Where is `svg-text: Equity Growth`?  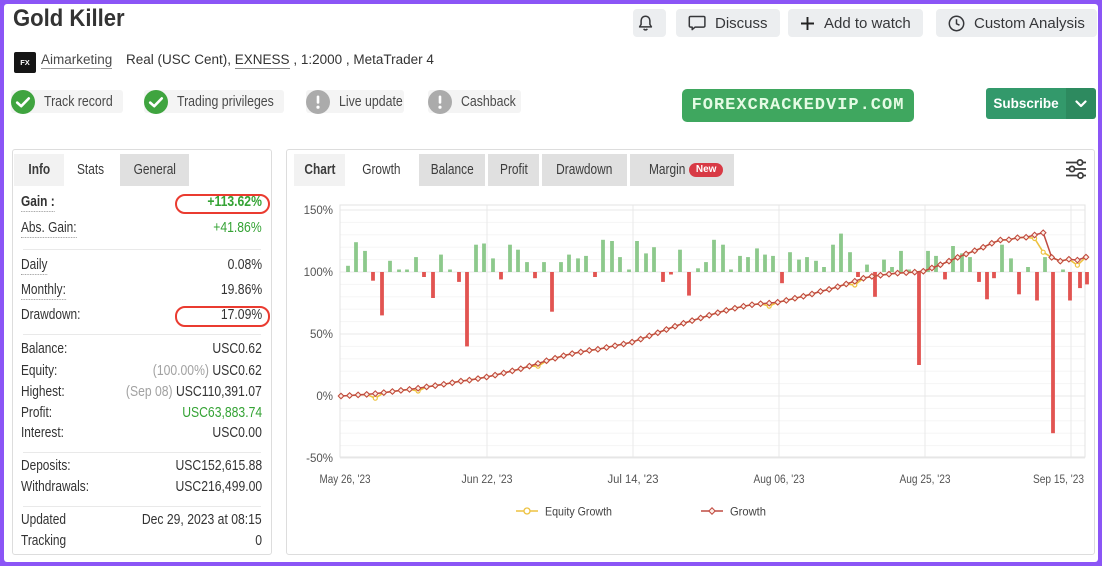
svg-text: Equity Growth is located at coordinates (578, 512).